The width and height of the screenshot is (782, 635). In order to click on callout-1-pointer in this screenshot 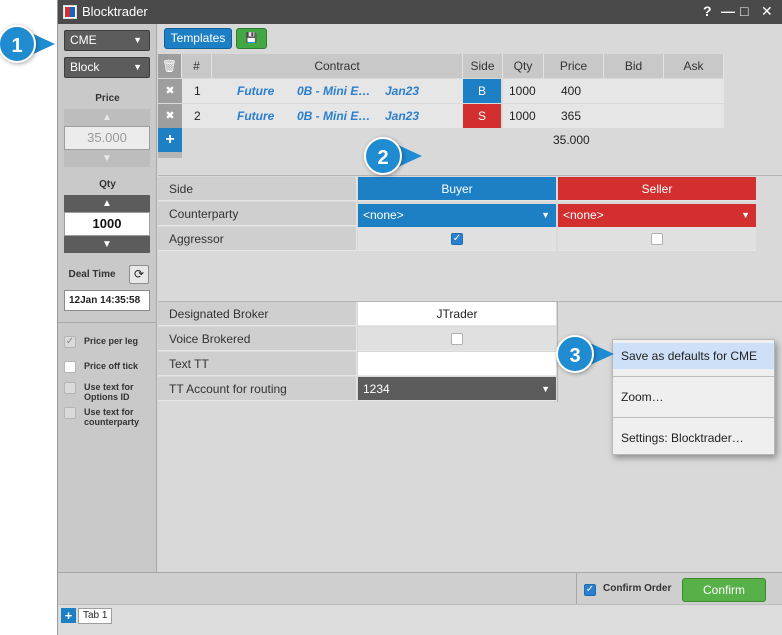, I will do `click(43, 44)`.